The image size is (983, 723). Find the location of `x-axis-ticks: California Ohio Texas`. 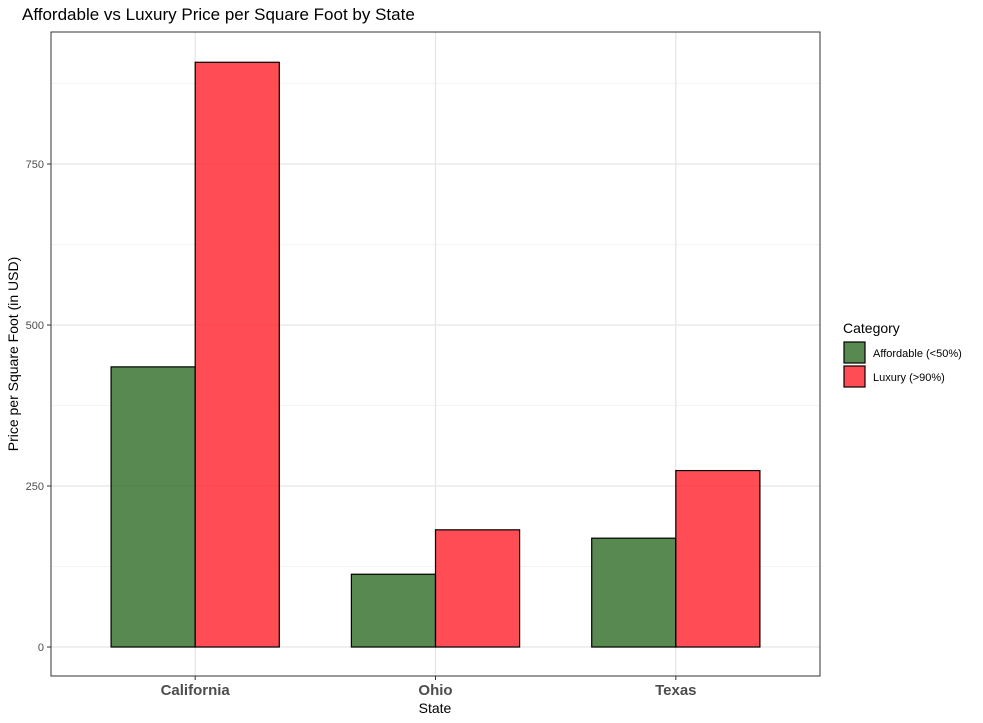

x-axis-ticks: California Ohio Texas is located at coordinates (429, 687).